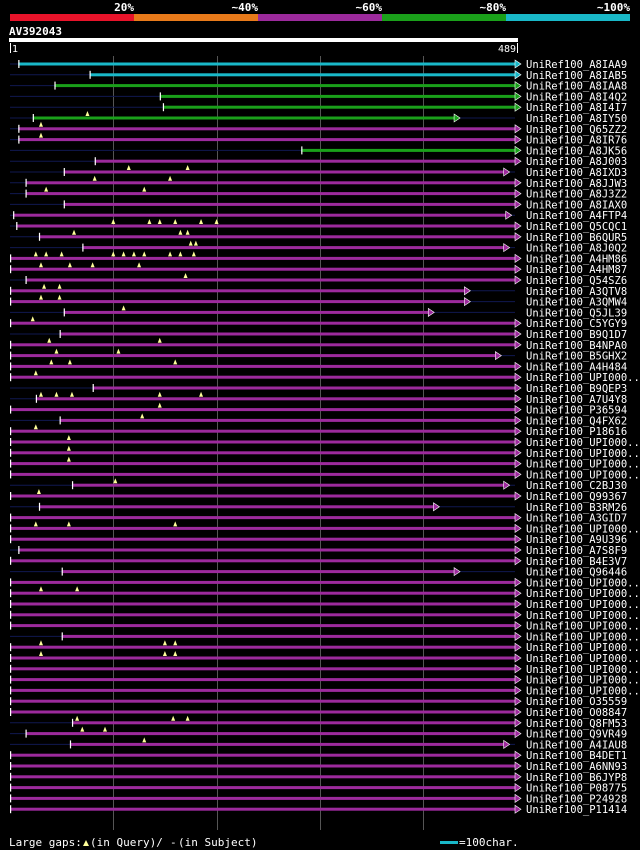  What do you see at coordinates (318, 389) in the screenshot?
I see `hit-row: UniRef100_B9QEP3` at bounding box center [318, 389].